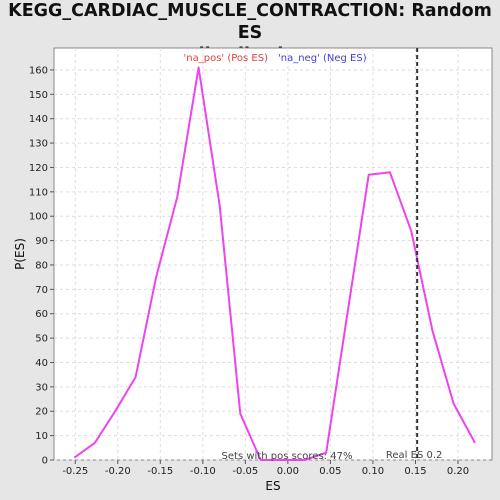  What do you see at coordinates (41, 436) in the screenshot?
I see `y-tick-label: 10` at bounding box center [41, 436].